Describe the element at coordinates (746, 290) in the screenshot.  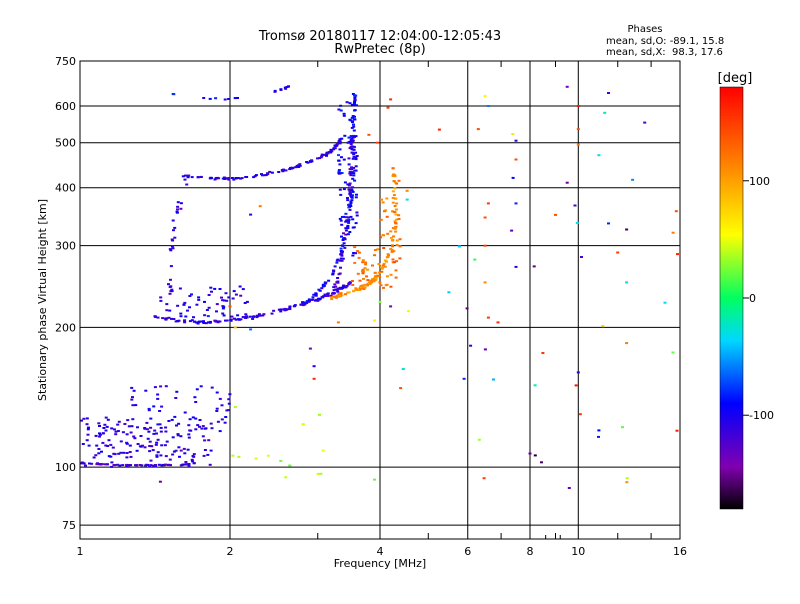
I see `colorbar: [deg] 100 0 -100` at that location.